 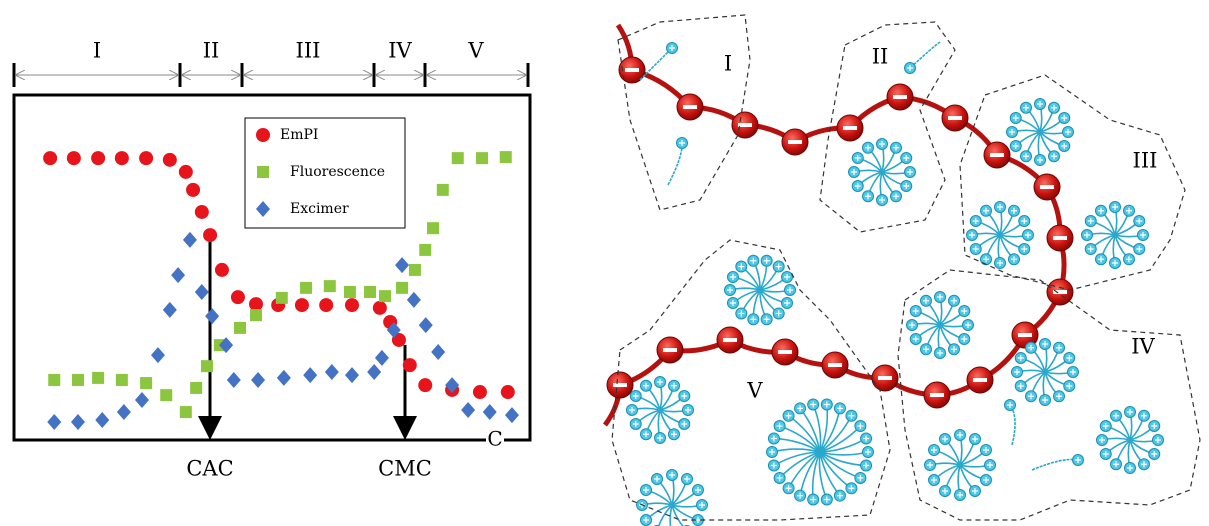 What do you see at coordinates (209, 469) in the screenshot?
I see `annotation: CAC` at bounding box center [209, 469].